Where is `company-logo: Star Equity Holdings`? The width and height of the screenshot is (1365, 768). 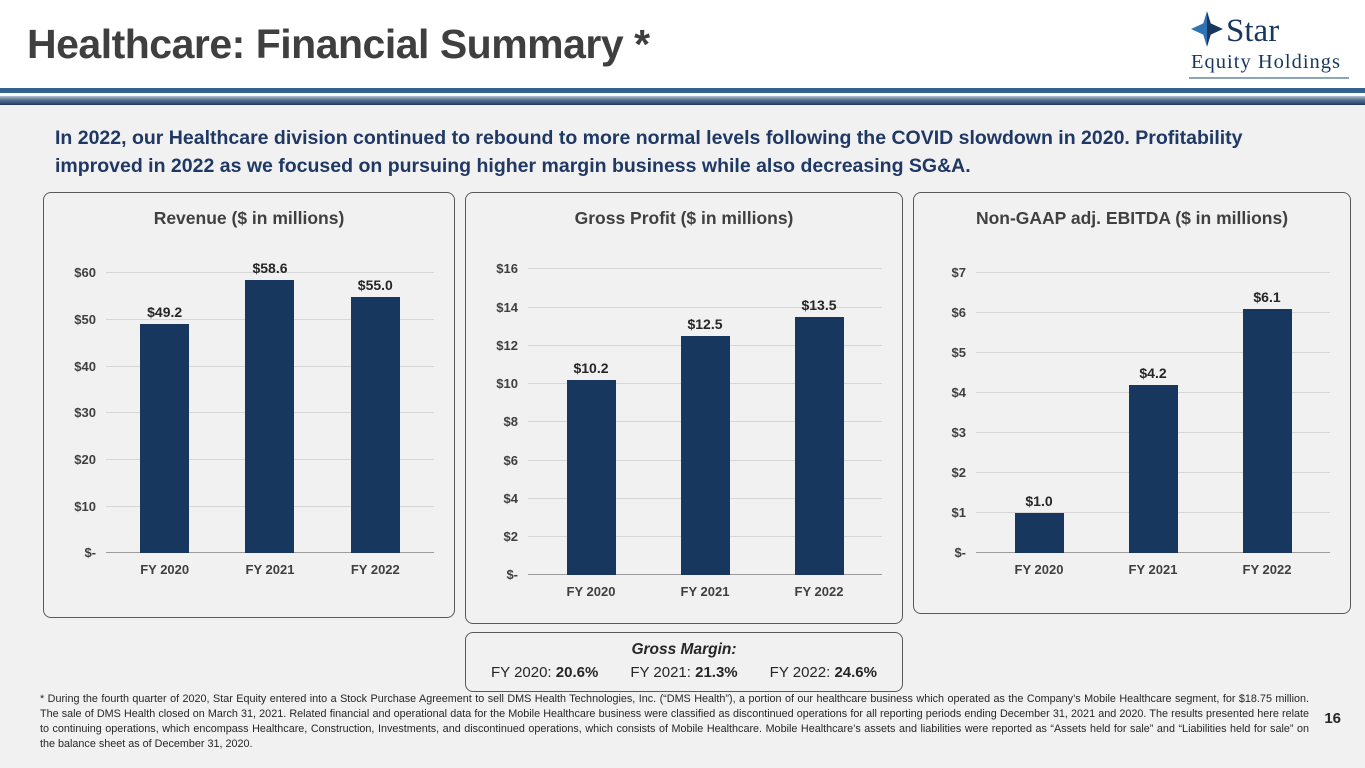 company-logo: Star Equity Holdings is located at coordinates (1269, 44).